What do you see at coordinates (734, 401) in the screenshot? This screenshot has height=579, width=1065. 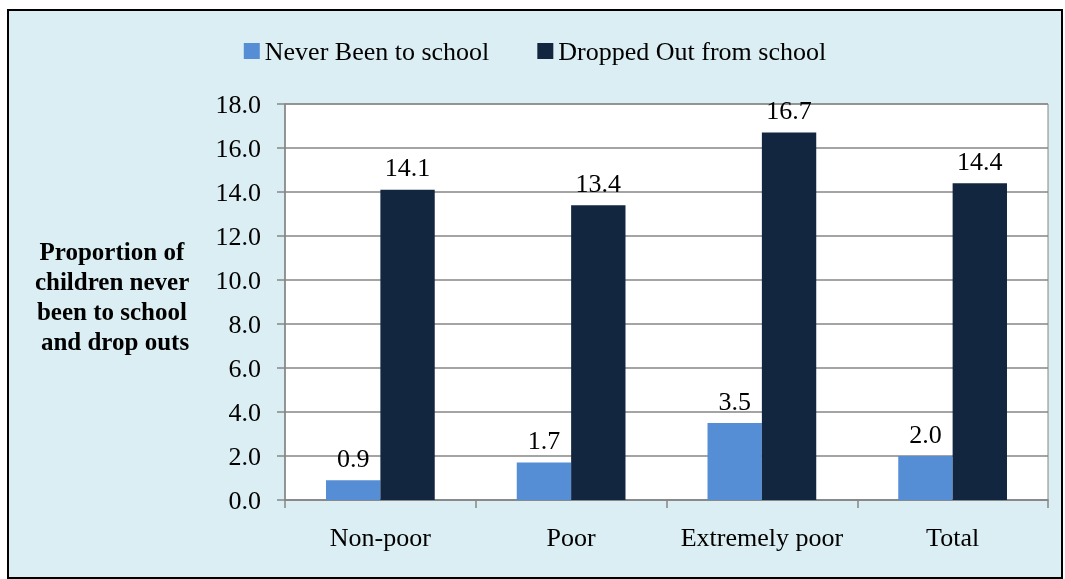 I see `data-label: 3.5` at bounding box center [734, 401].